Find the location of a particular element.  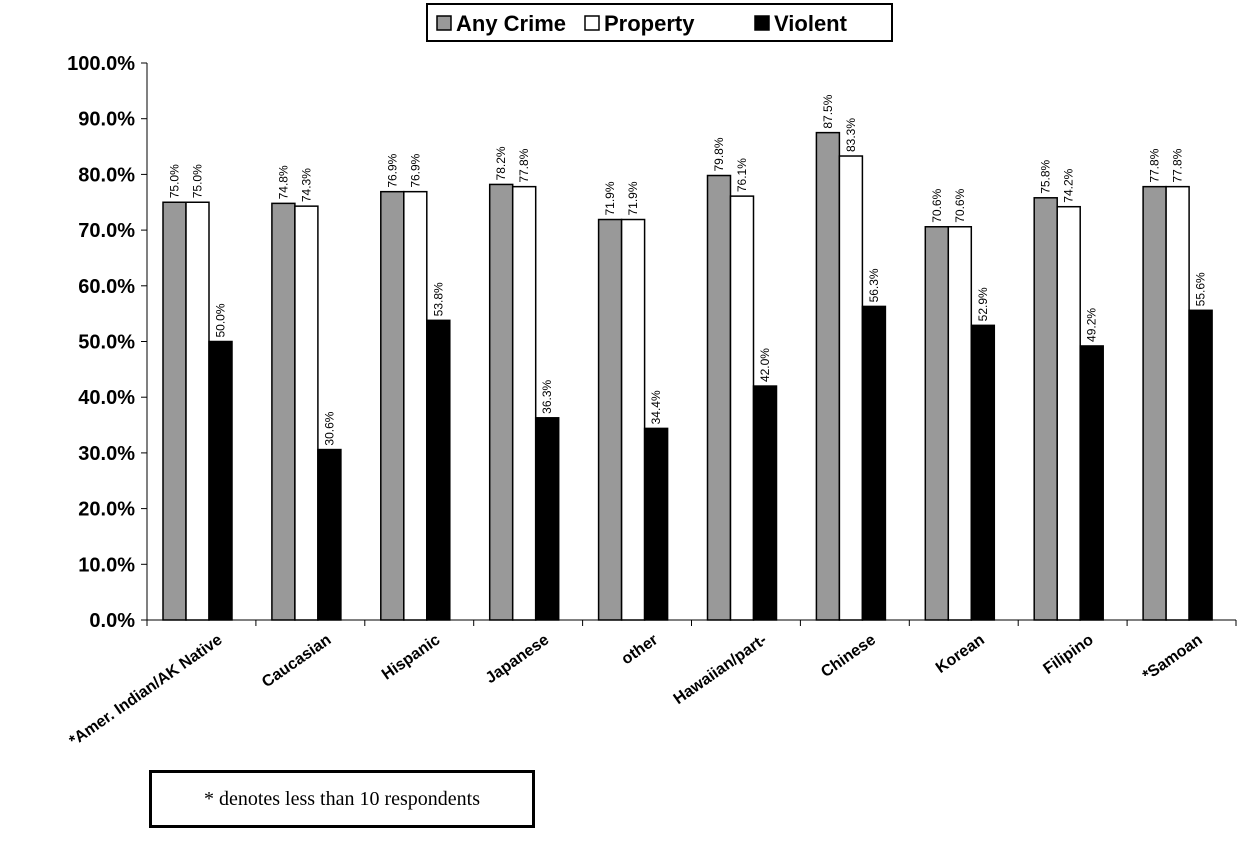

x-tick-label: other is located at coordinates (640, 649).